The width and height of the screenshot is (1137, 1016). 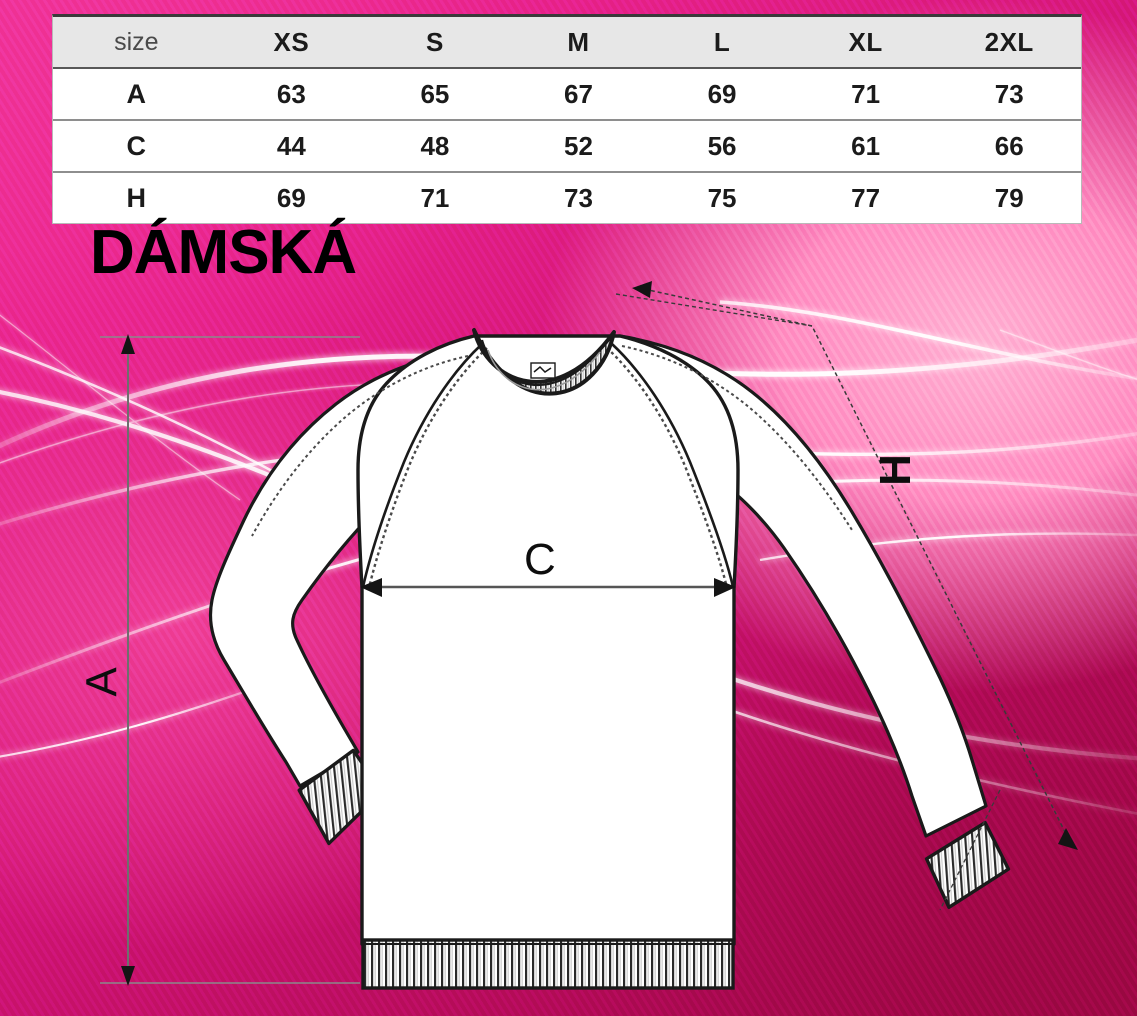 What do you see at coordinates (1009, 145) in the screenshot?
I see `cell-c-2xl: 66` at bounding box center [1009, 145].